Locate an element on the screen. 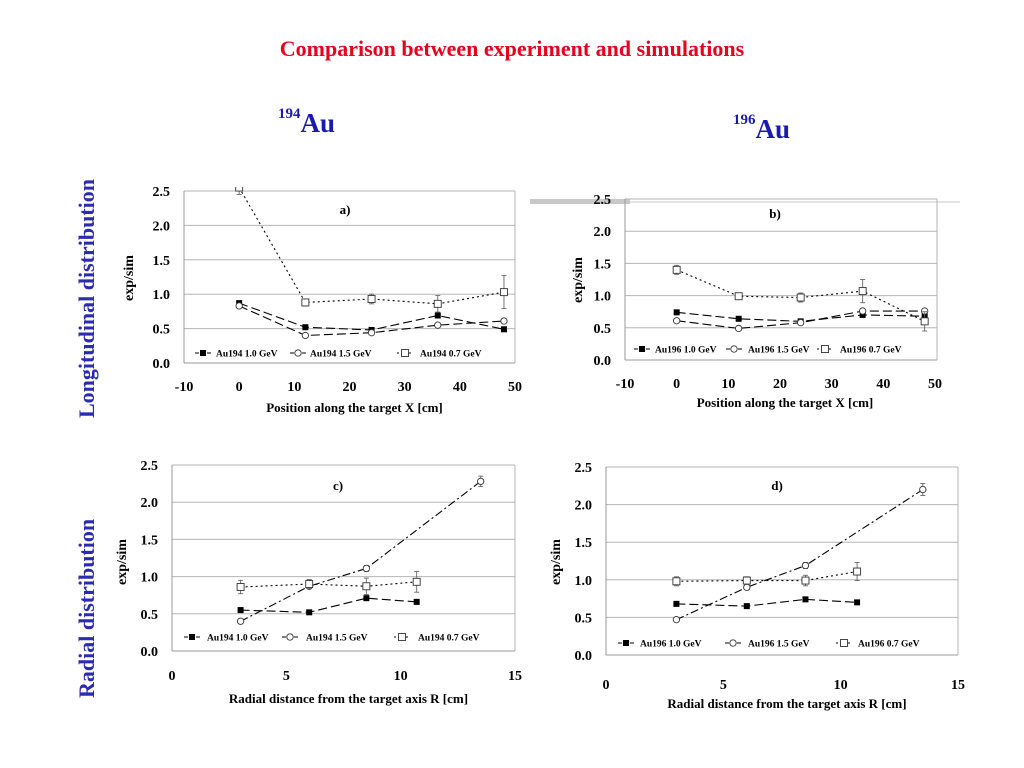 The height and width of the screenshot is (768, 1024). x-tick-label: 50 is located at coordinates (935, 384).